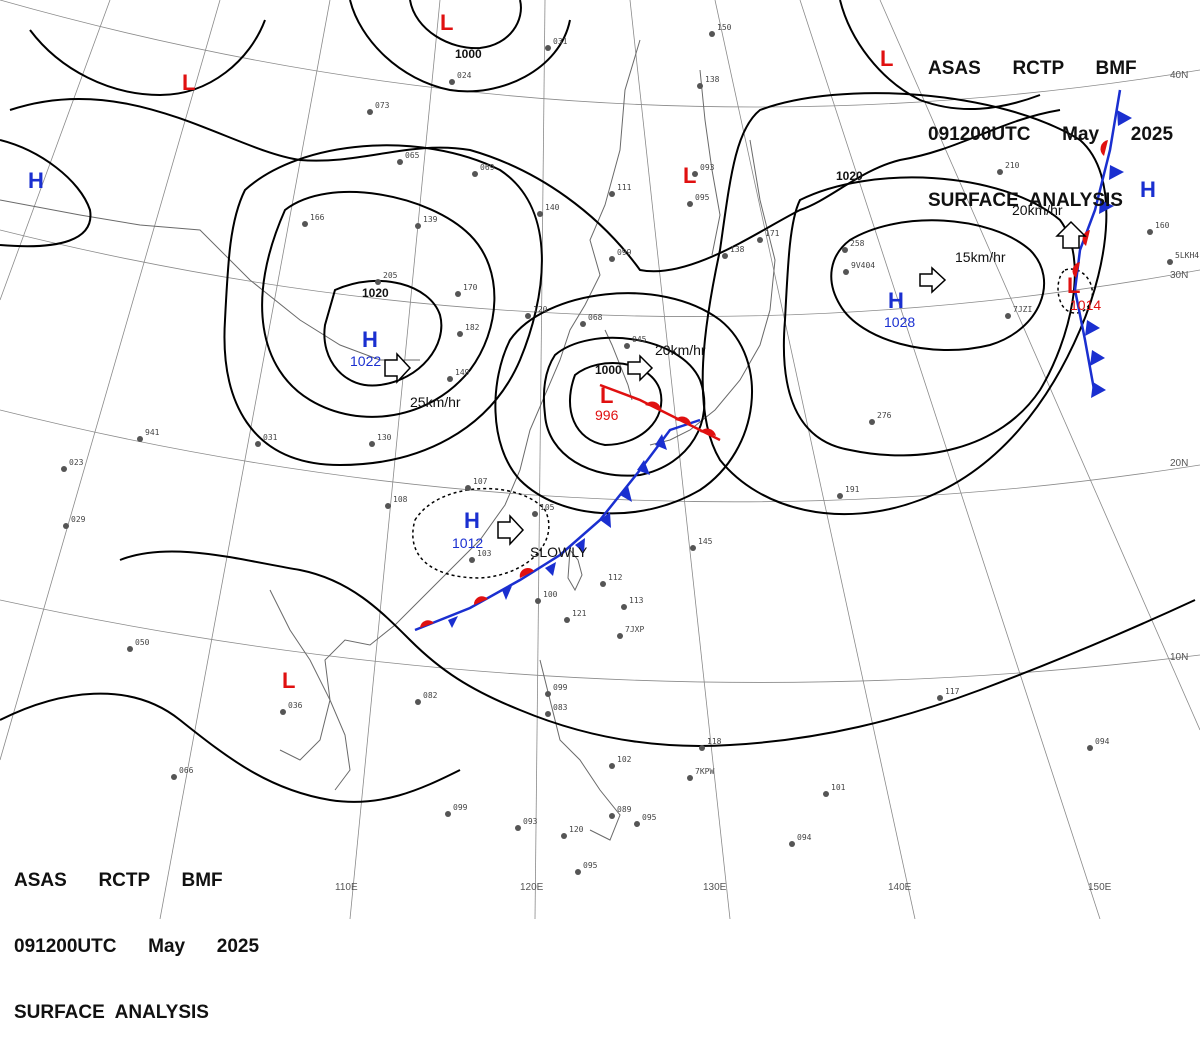  What do you see at coordinates (600, 456) in the screenshot?
I see `parallel-20n` at bounding box center [600, 456].